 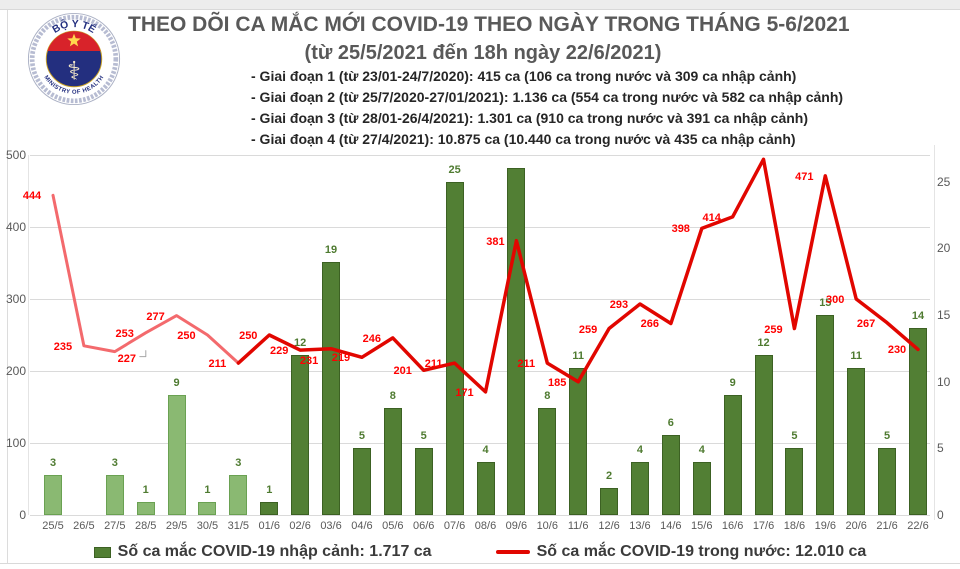 I want to click on y-axis-tick-left: 100, so click(x=15, y=443).